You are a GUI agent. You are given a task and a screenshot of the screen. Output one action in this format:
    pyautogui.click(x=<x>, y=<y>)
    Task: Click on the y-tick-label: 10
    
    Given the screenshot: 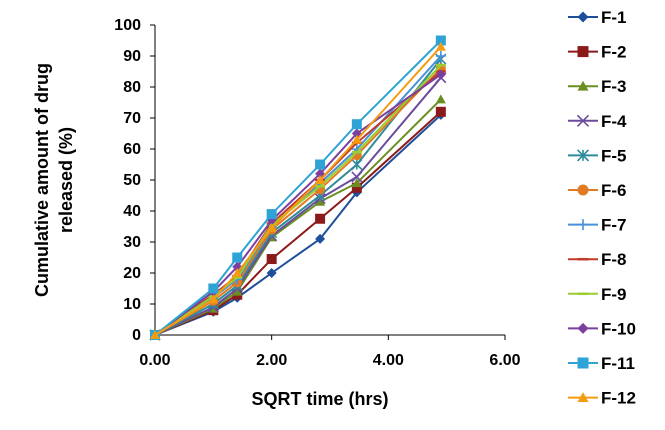 What is the action you would take?
    pyautogui.click(x=132, y=304)
    